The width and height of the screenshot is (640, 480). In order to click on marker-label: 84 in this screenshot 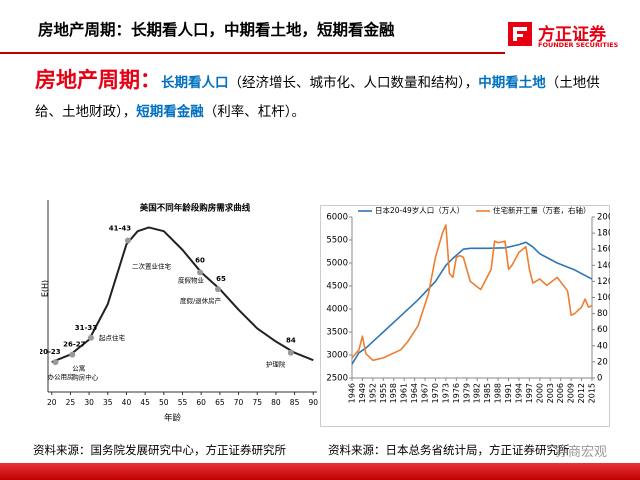, I will do `click(291, 341)`.